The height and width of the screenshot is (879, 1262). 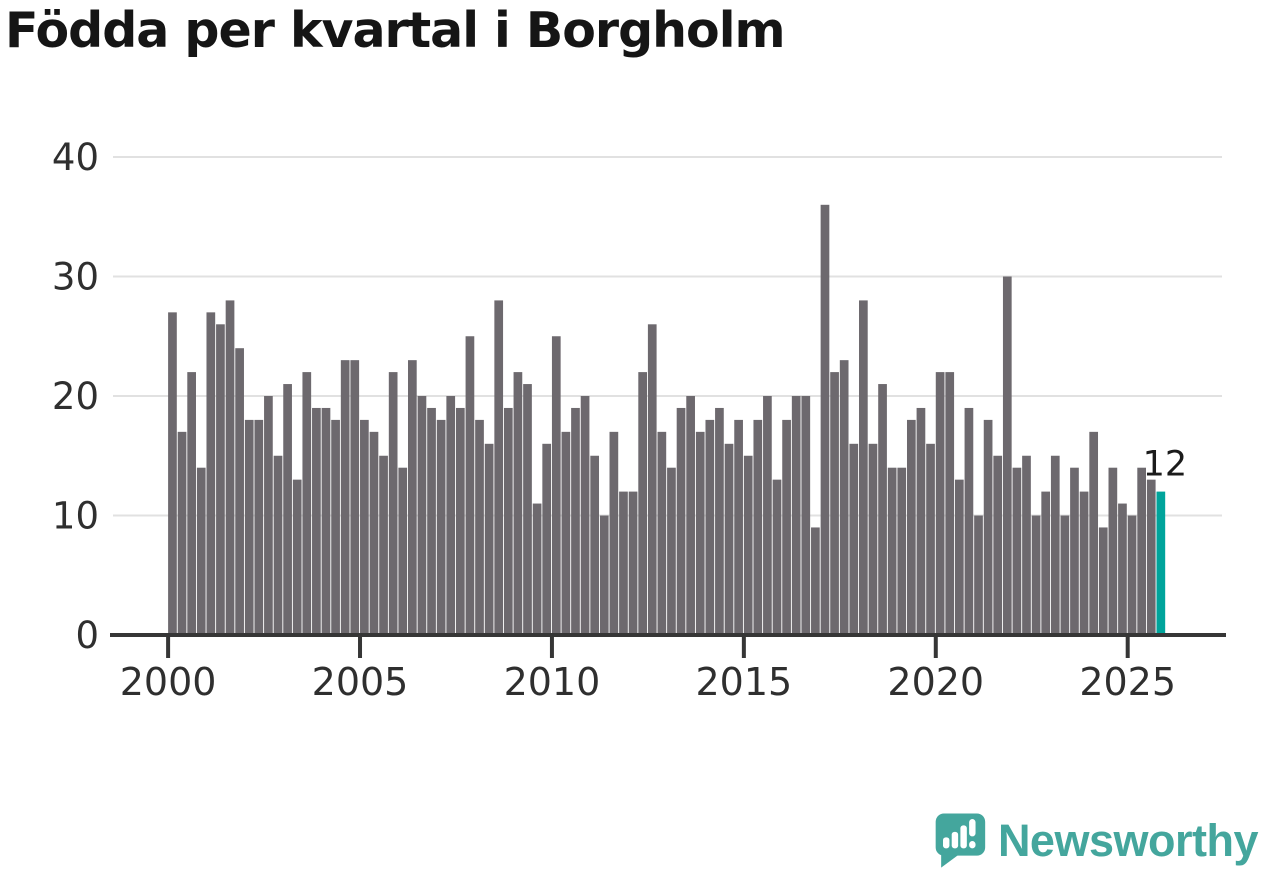 I want to click on y-tick-label: 10, so click(x=75, y=516).